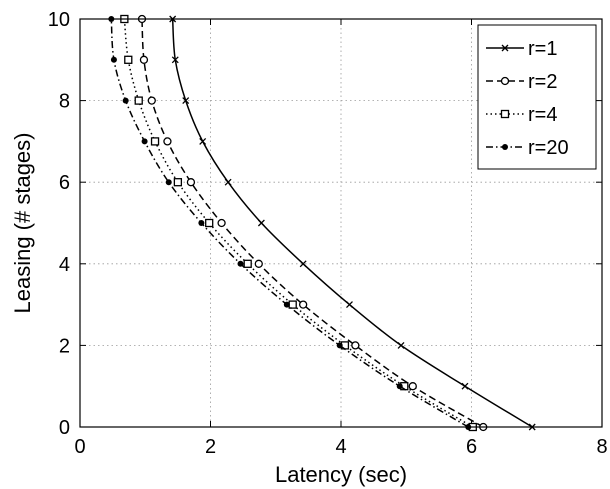 The width and height of the screenshot is (610, 489). Describe the element at coordinates (64, 346) in the screenshot. I see `y-tick-label: 2` at that location.